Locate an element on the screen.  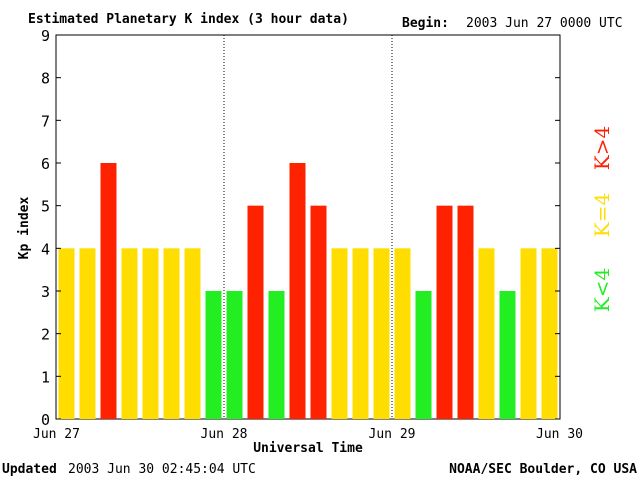
begin-value: 2003 Jun 27 0000 UTC is located at coordinates (544, 23).